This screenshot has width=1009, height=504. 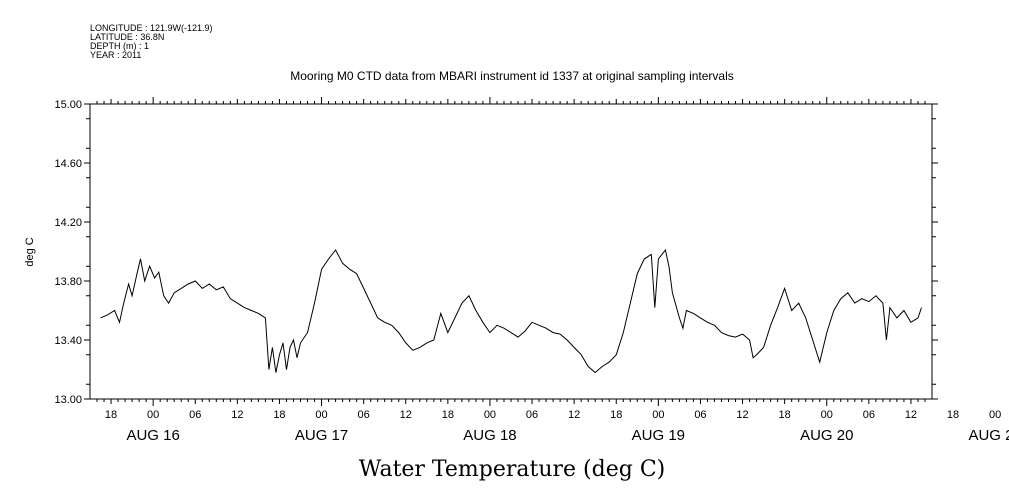 What do you see at coordinates (127, 37) in the screenshot?
I see `meta-latitude: LATITUDE : 36.8N` at bounding box center [127, 37].